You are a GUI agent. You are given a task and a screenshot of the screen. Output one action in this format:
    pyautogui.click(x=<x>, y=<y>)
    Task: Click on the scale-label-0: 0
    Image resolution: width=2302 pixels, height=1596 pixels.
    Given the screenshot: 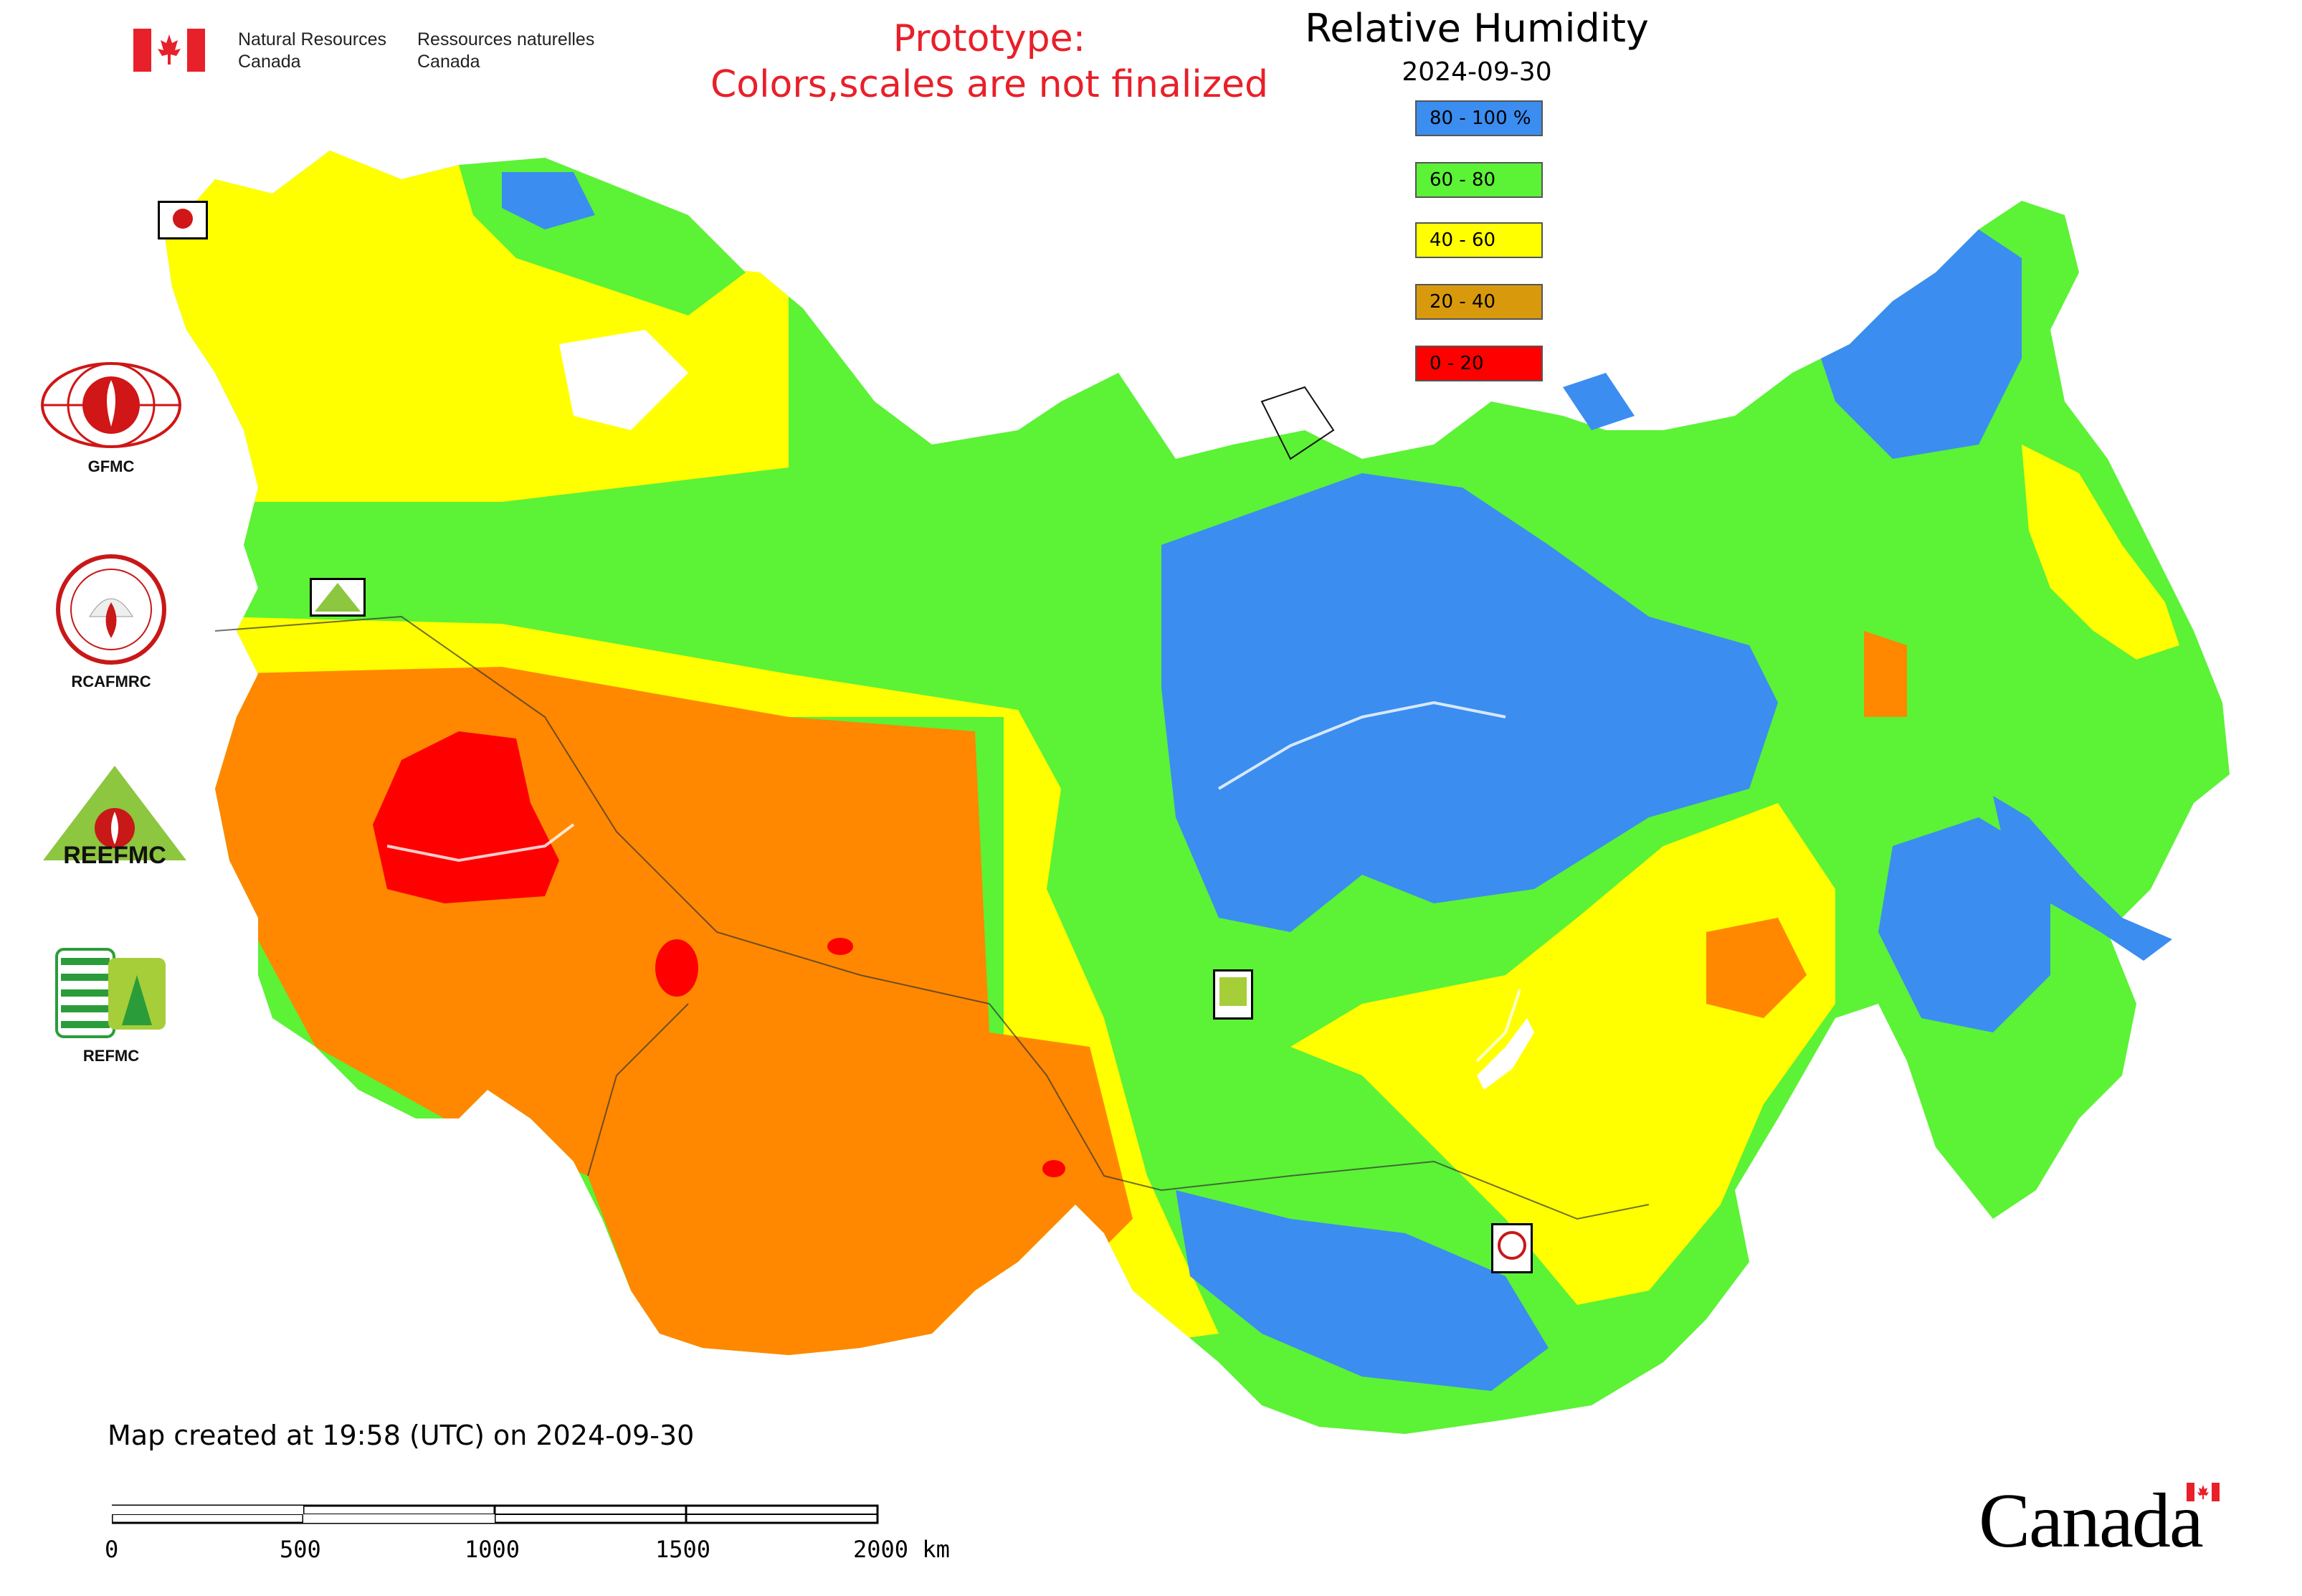 What is the action you would take?
    pyautogui.click(x=112, y=1549)
    